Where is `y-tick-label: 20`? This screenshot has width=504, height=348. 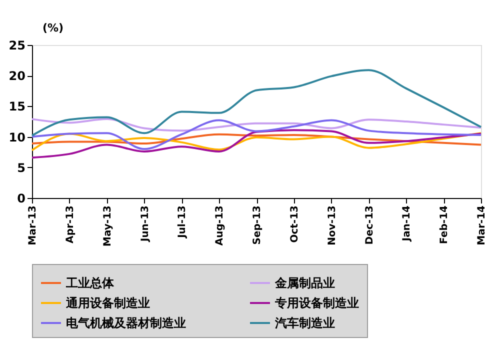
y-tick-label: 20 is located at coordinates (17, 76).